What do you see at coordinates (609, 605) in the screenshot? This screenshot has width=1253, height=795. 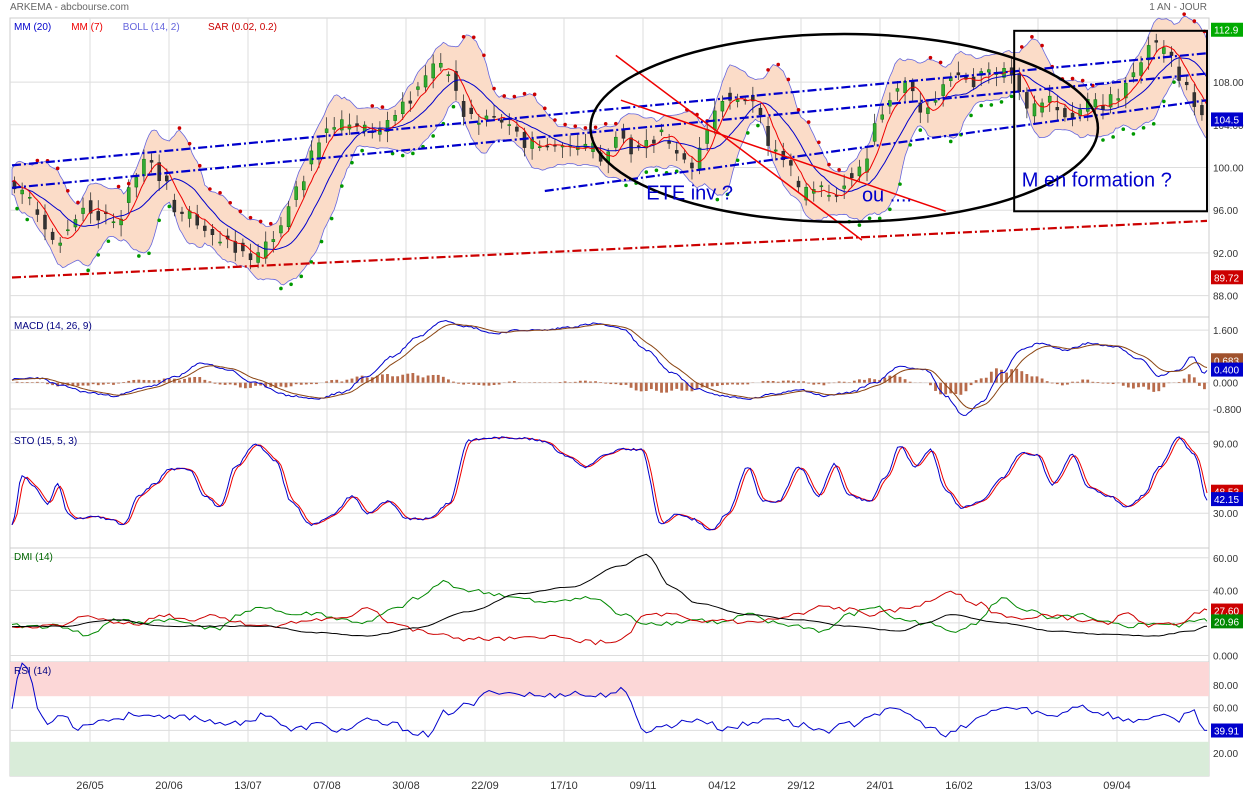 I see `dmi-panel-frame` at bounding box center [609, 605].